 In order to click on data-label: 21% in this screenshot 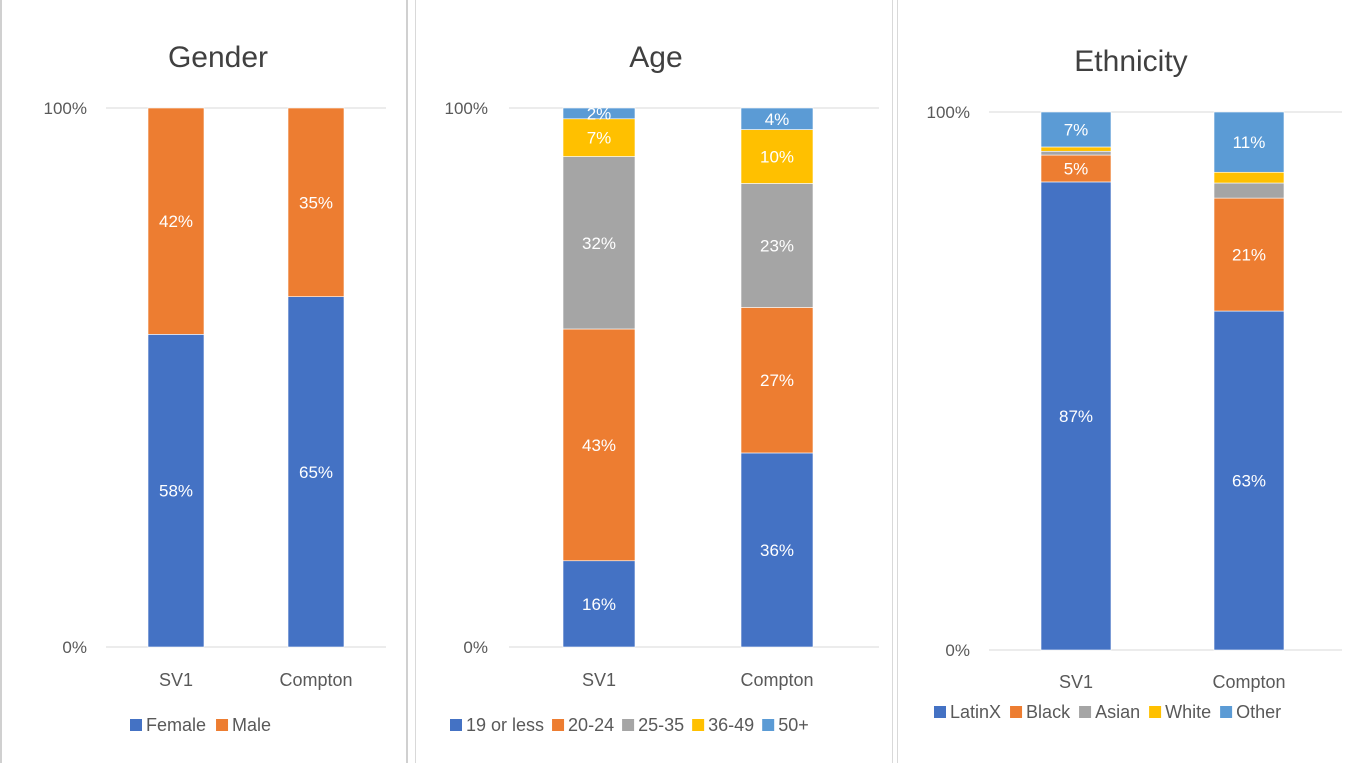, I will do `click(1249, 255)`.